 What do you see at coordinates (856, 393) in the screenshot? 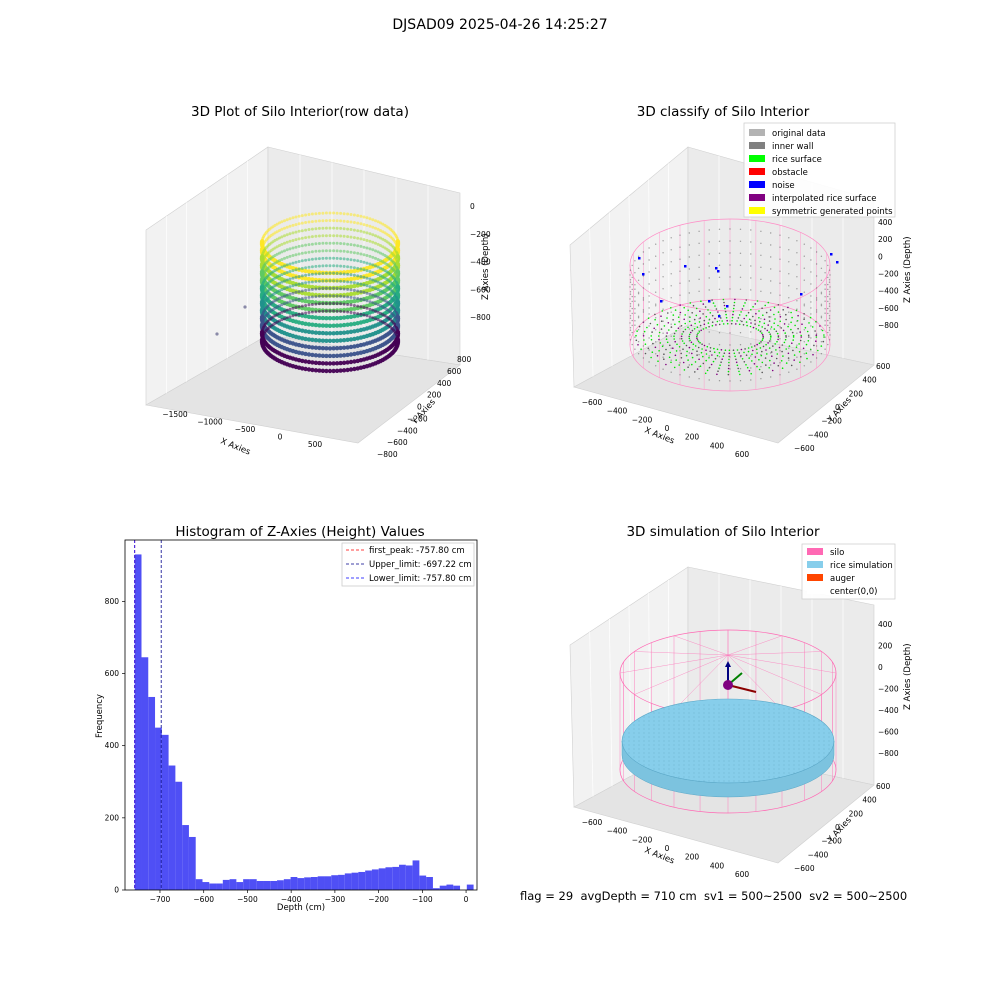
I see `p2-ytick-4: 200` at bounding box center [856, 393].